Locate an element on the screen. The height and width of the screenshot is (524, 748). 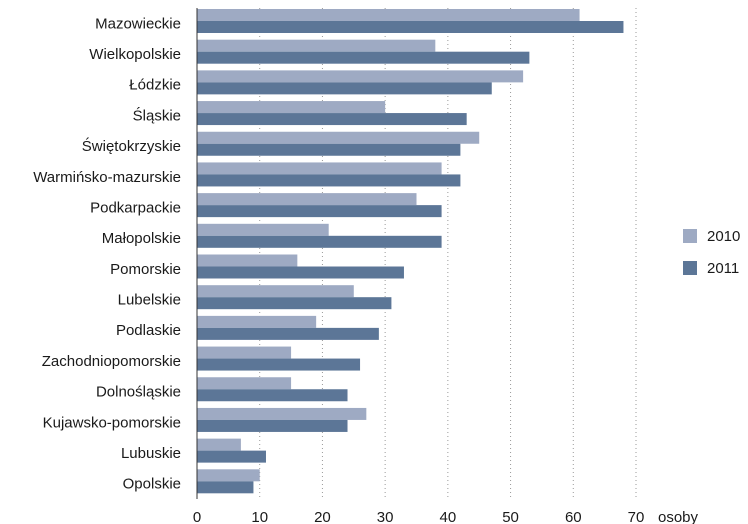
x-tick-label: 60 is located at coordinates (573, 516).